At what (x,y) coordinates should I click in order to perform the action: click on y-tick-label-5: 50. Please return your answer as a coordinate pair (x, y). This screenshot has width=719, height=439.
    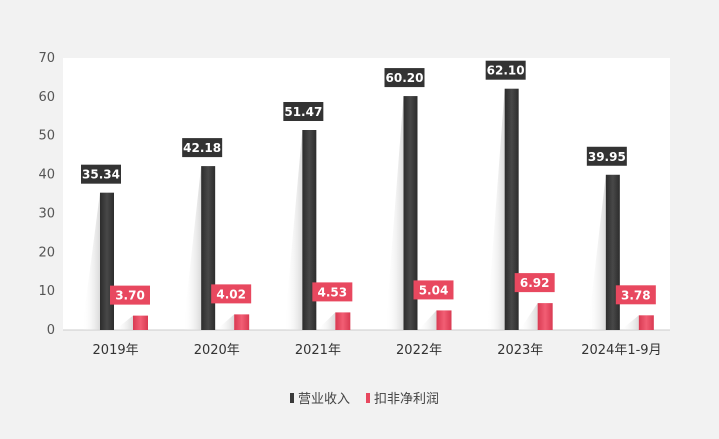
    Looking at the image, I should click on (46, 136).